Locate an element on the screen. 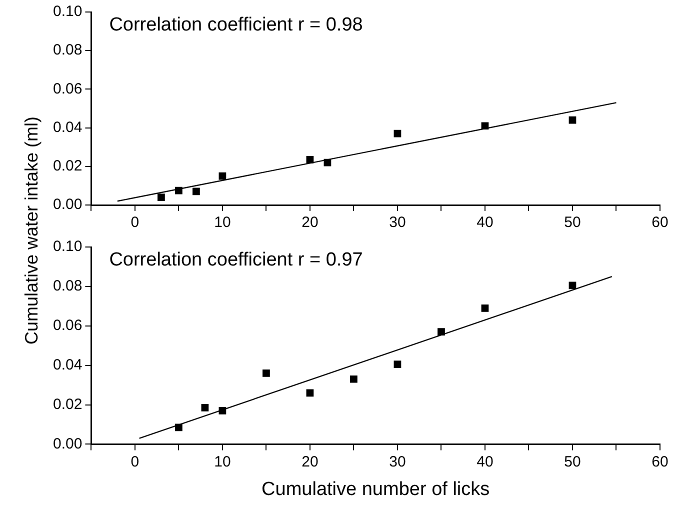 The image size is (687, 510). y-axis-title: Cumulative water intake (ml) is located at coordinates (32, 230).